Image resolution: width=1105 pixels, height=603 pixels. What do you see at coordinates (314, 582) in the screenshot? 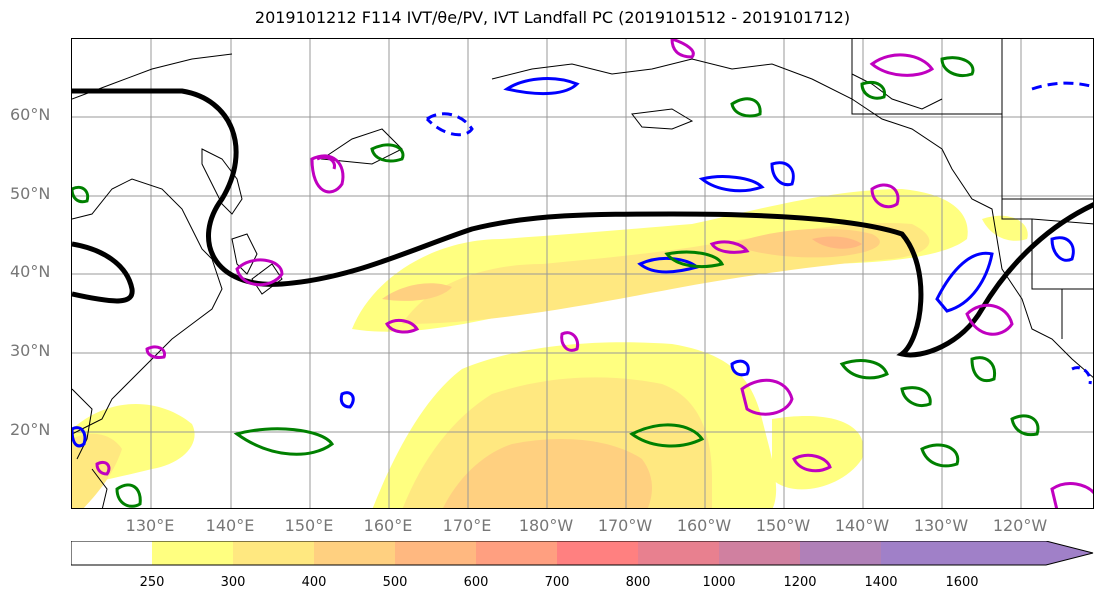
I see `colorbar-tick: 400` at bounding box center [314, 582].